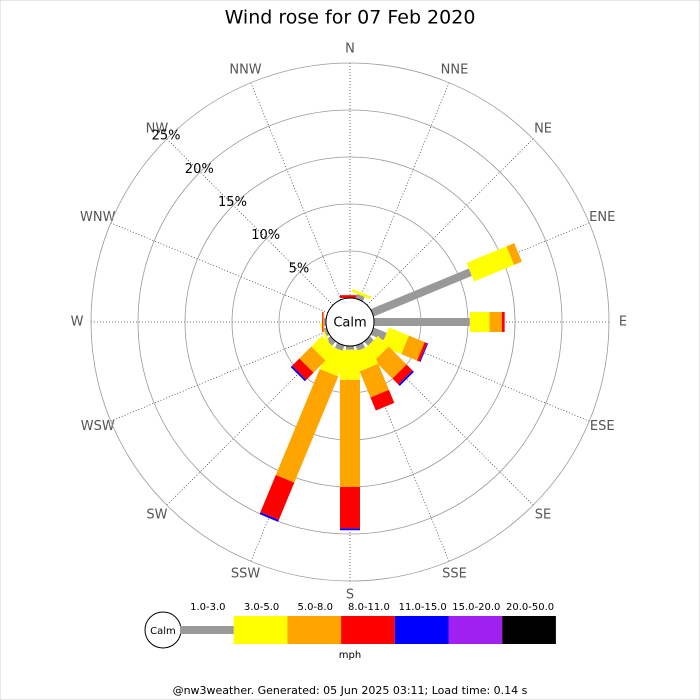 The width and height of the screenshot is (700, 700). Describe the element at coordinates (602, 217) in the screenshot. I see `direction-label: ENE` at that location.